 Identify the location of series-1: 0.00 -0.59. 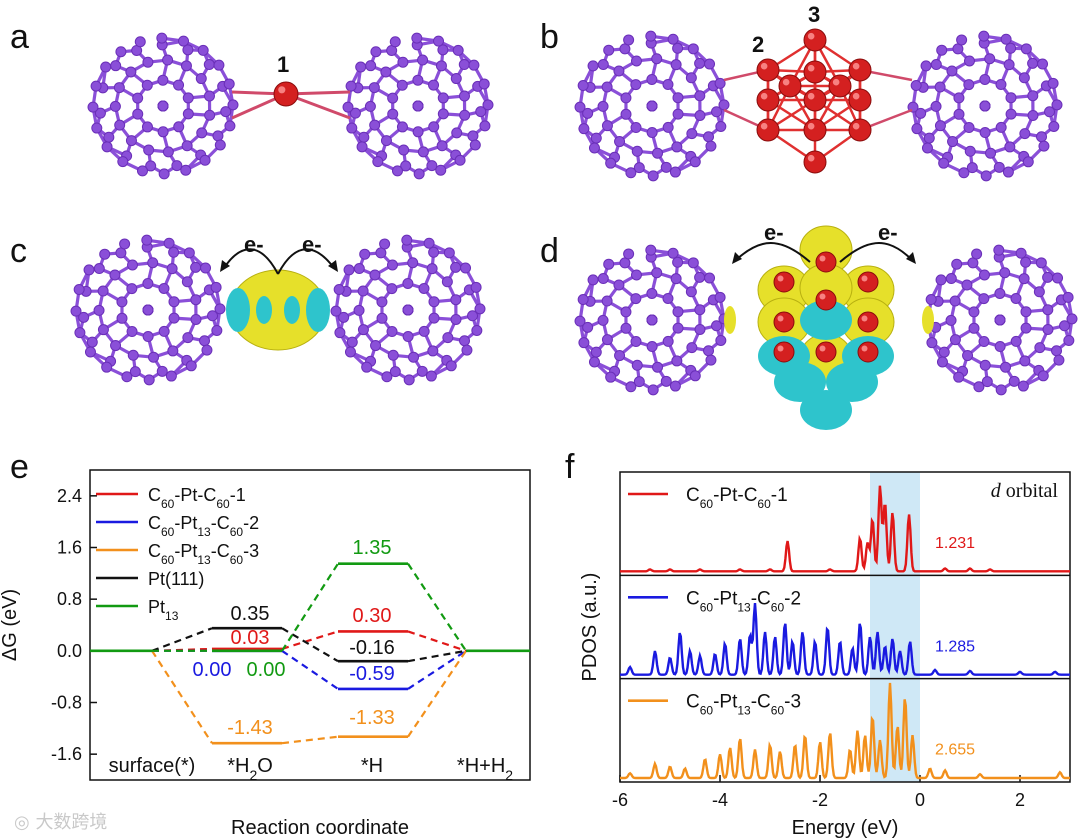
(309, 670).